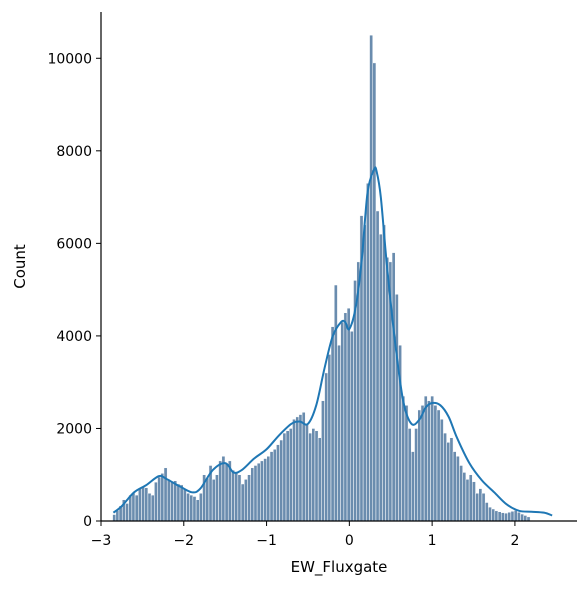 The image size is (587, 591). I want to click on x-ticks: −3 −2 −1 0 1 2, so click(305, 535).